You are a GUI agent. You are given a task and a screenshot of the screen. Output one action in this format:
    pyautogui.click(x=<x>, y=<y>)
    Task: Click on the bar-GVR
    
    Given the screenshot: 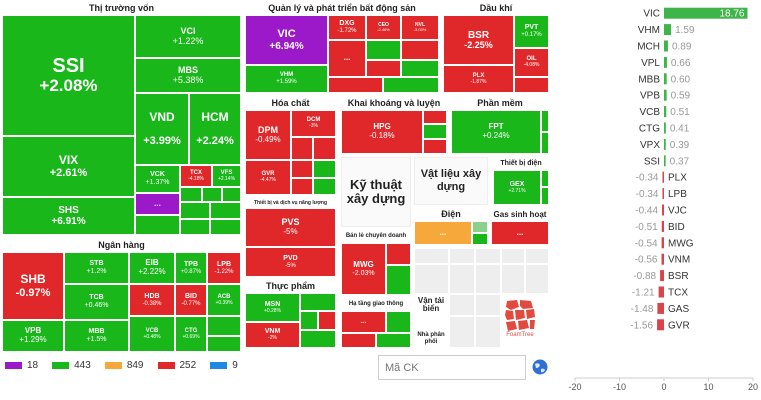 What is the action you would take?
    pyautogui.click(x=660, y=325)
    